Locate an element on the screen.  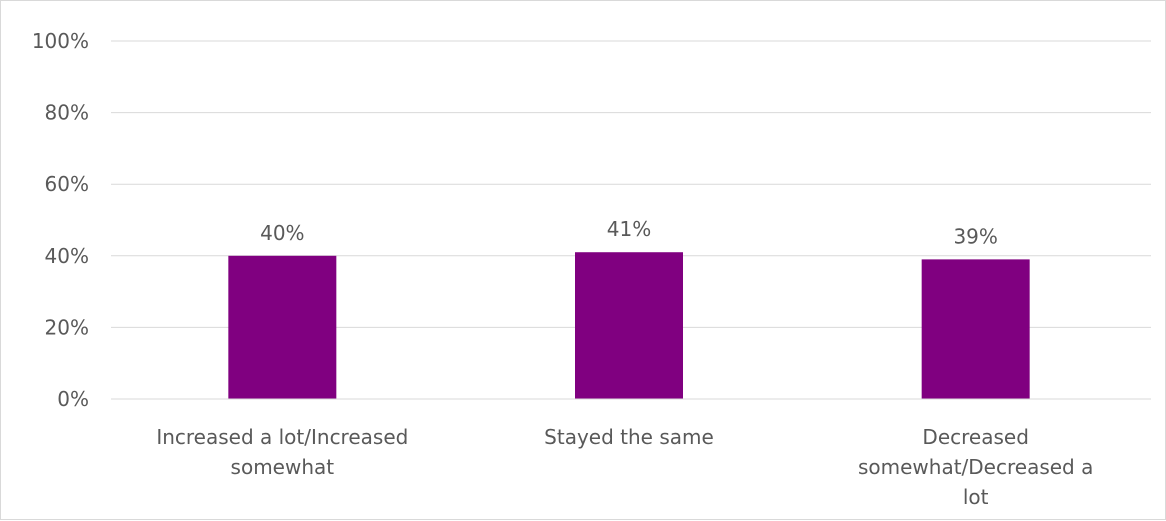
data-label: 39% is located at coordinates (975, 236).